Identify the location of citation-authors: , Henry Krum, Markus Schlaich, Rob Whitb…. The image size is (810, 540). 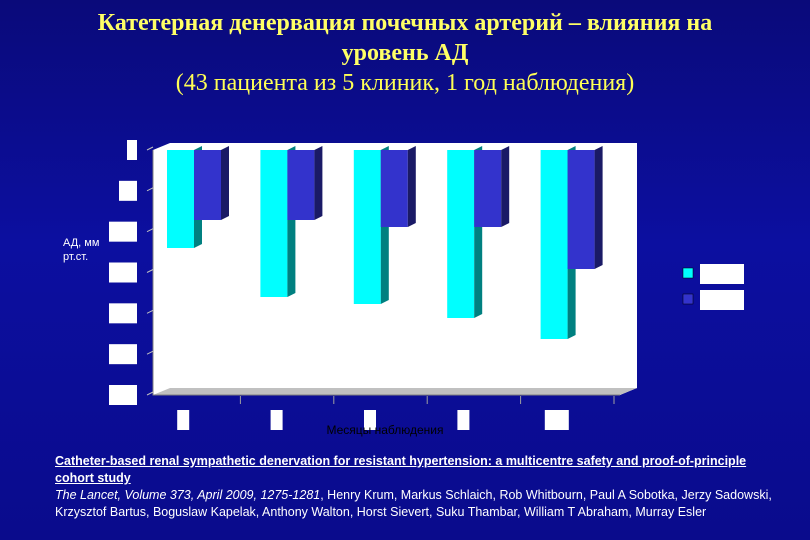
(413, 503).